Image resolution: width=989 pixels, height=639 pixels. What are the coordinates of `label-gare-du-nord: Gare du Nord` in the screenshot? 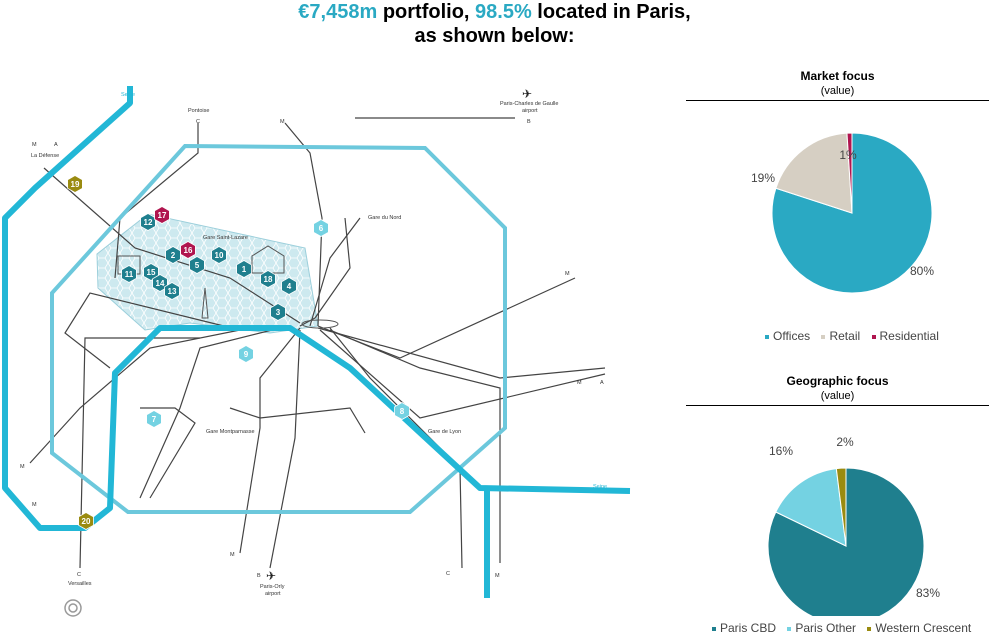 It's located at (384, 218).